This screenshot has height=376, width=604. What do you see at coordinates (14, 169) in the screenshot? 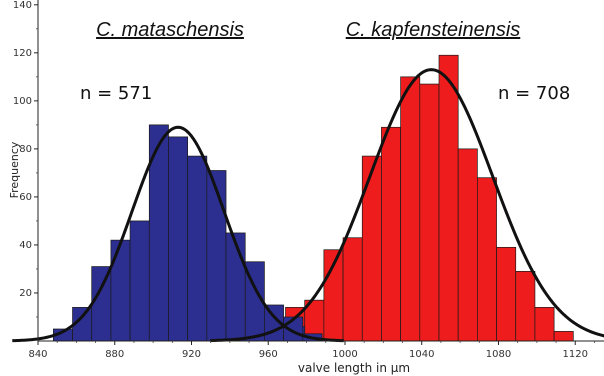
I see `y-axis-label: Frequency` at bounding box center [14, 169].